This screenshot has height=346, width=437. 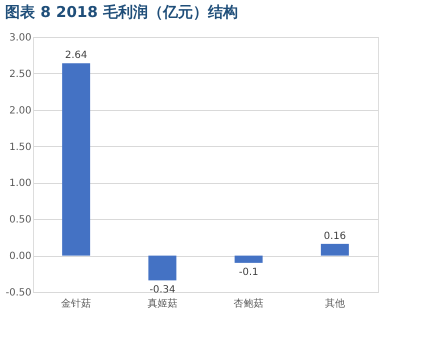 What do you see at coordinates (334, 304) in the screenshot?
I see `x-tick-label: 其他` at bounding box center [334, 304].